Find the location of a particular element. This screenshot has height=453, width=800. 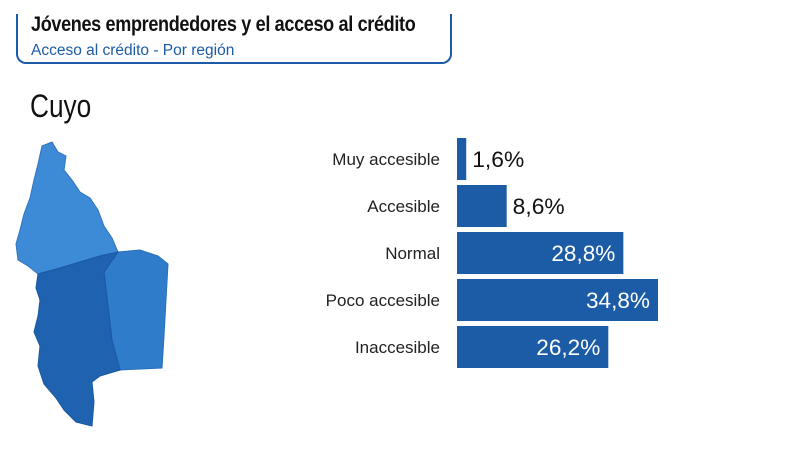

value-label-3: 34,8% is located at coordinates (618, 300).